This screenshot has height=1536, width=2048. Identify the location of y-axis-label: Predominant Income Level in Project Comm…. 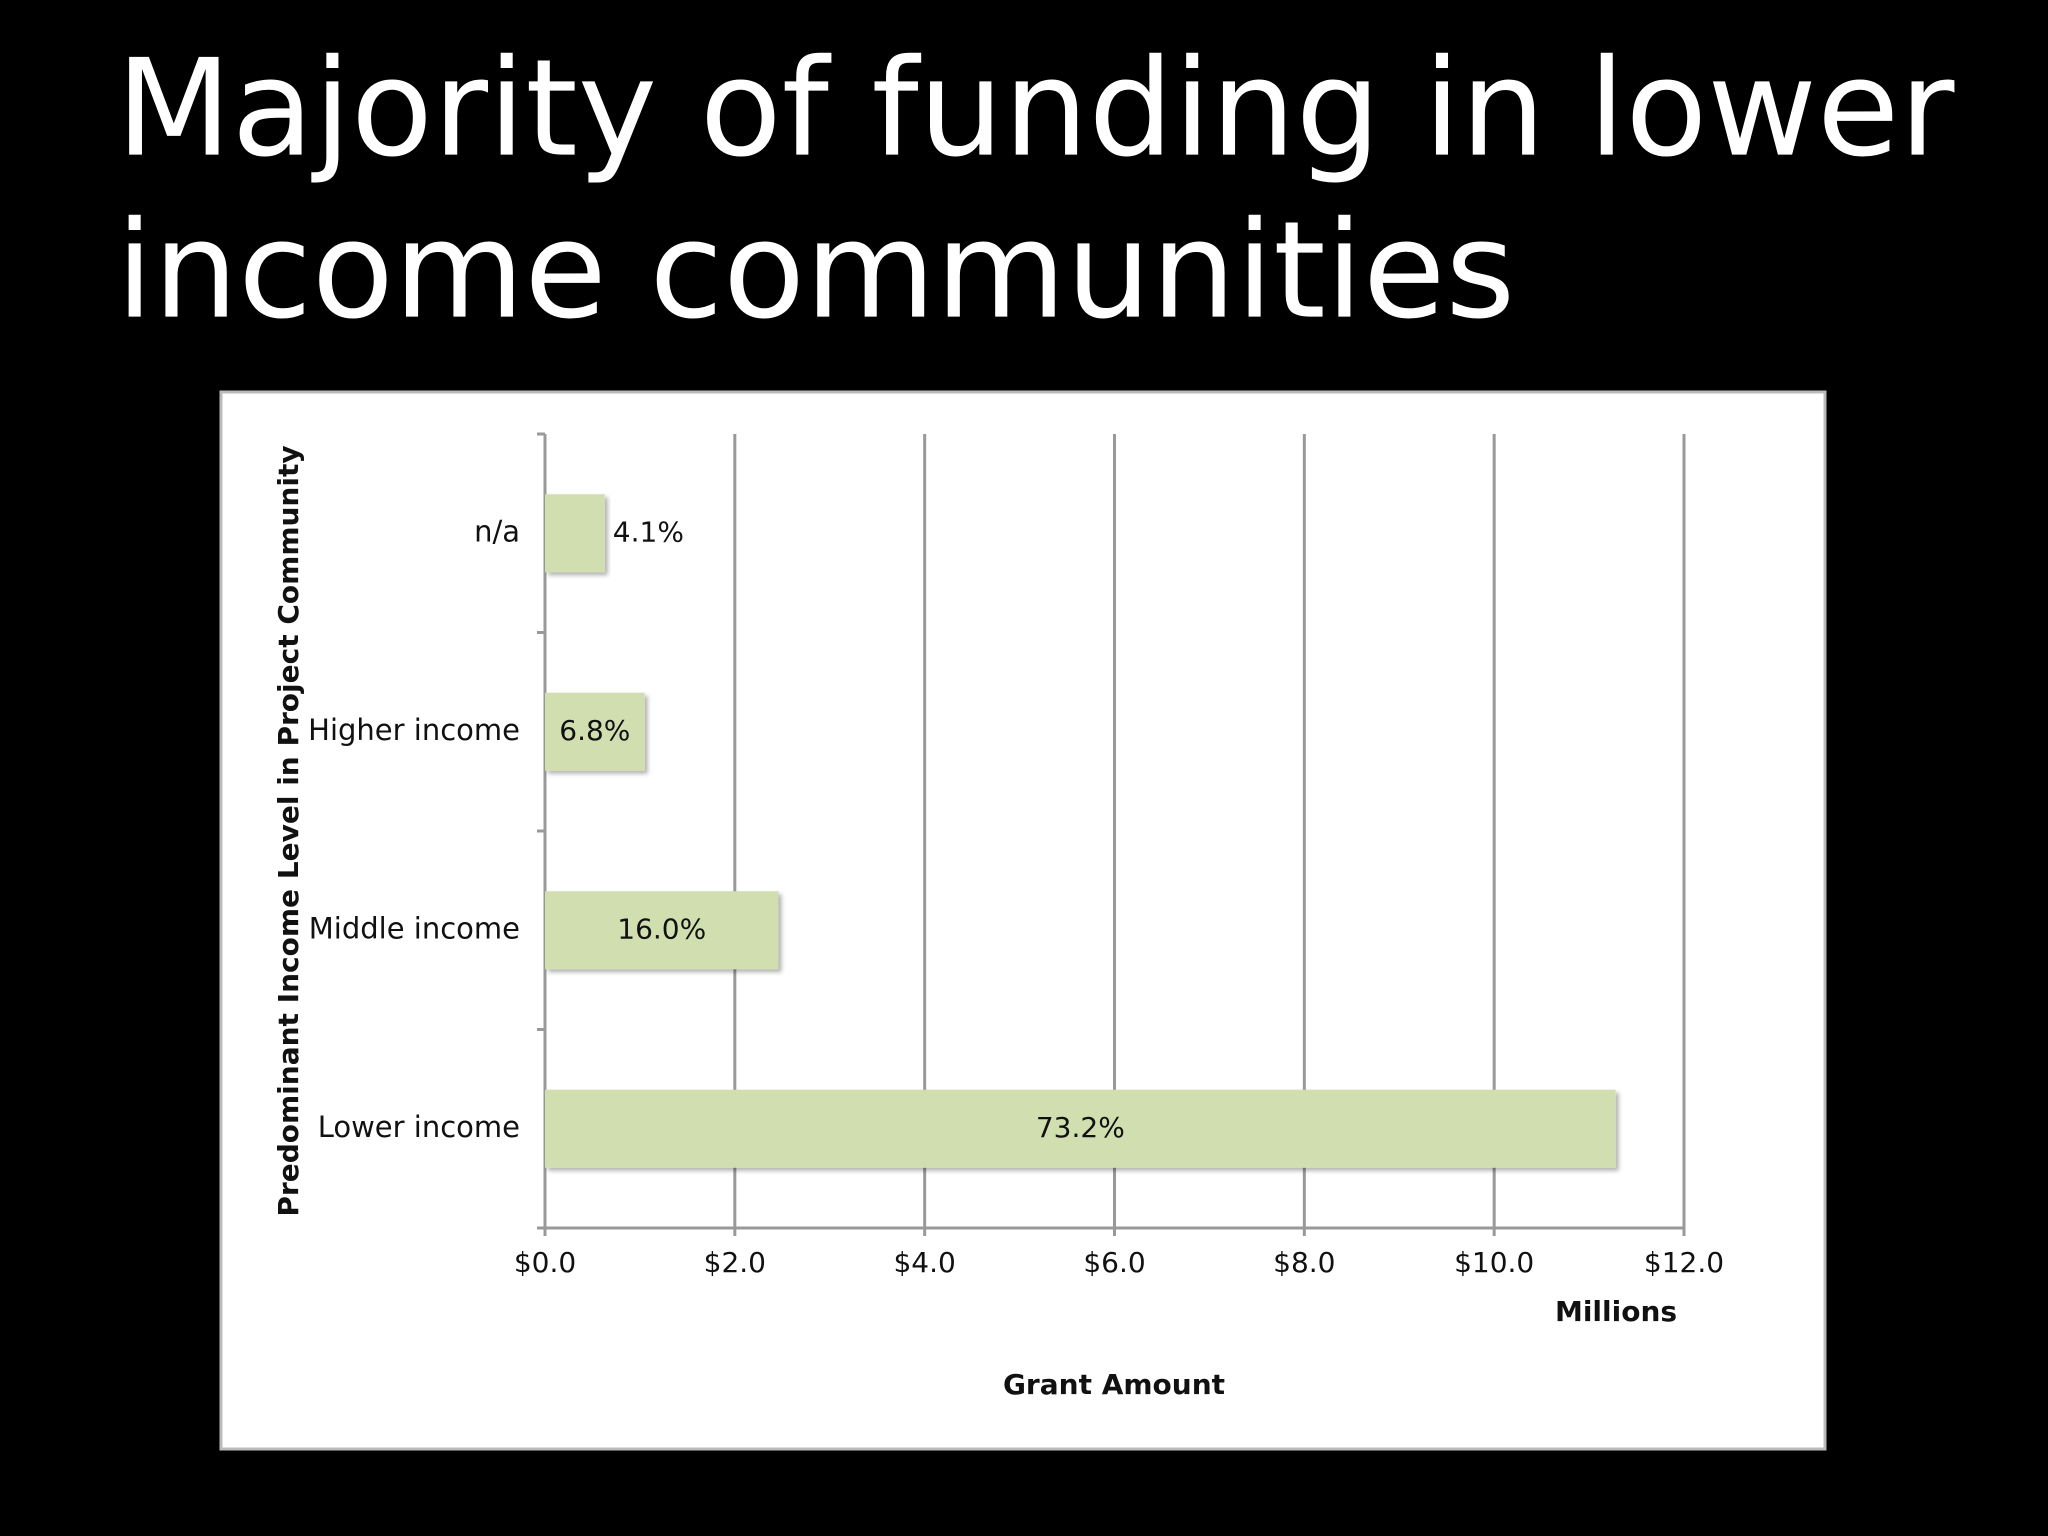
(288, 830).